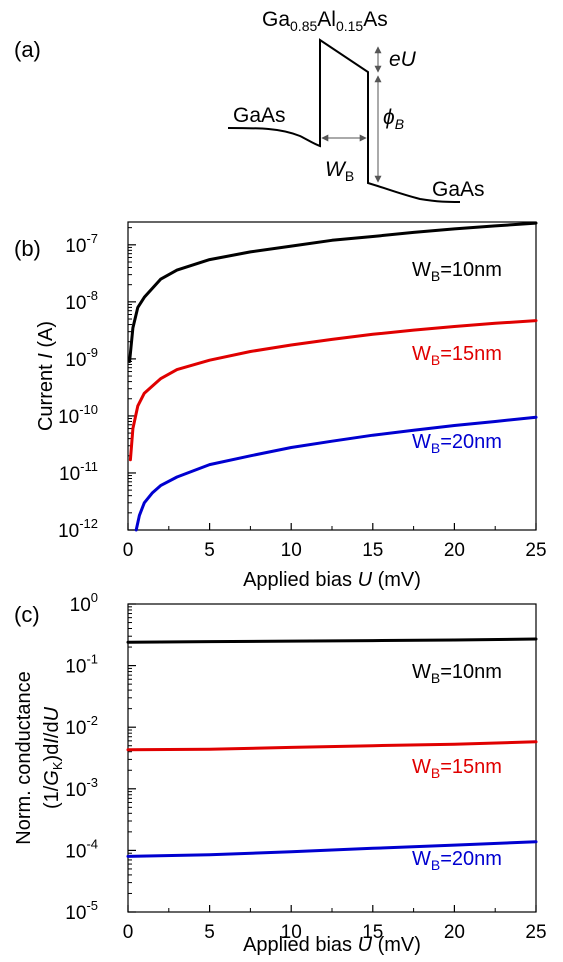 The image size is (563, 962). Describe the element at coordinates (335, 550) in the screenshot. I see `current-x-tick-labels: 0 5 10 15 20 25` at that location.